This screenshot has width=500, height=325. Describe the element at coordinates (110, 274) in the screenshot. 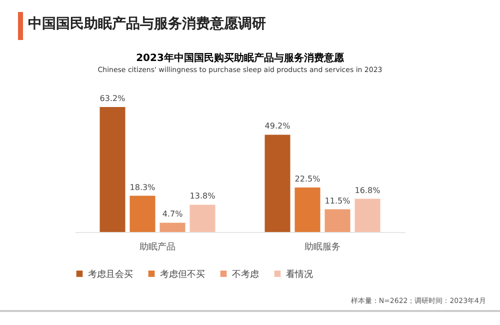

I see `legend-label: 考虑且会买` at that location.